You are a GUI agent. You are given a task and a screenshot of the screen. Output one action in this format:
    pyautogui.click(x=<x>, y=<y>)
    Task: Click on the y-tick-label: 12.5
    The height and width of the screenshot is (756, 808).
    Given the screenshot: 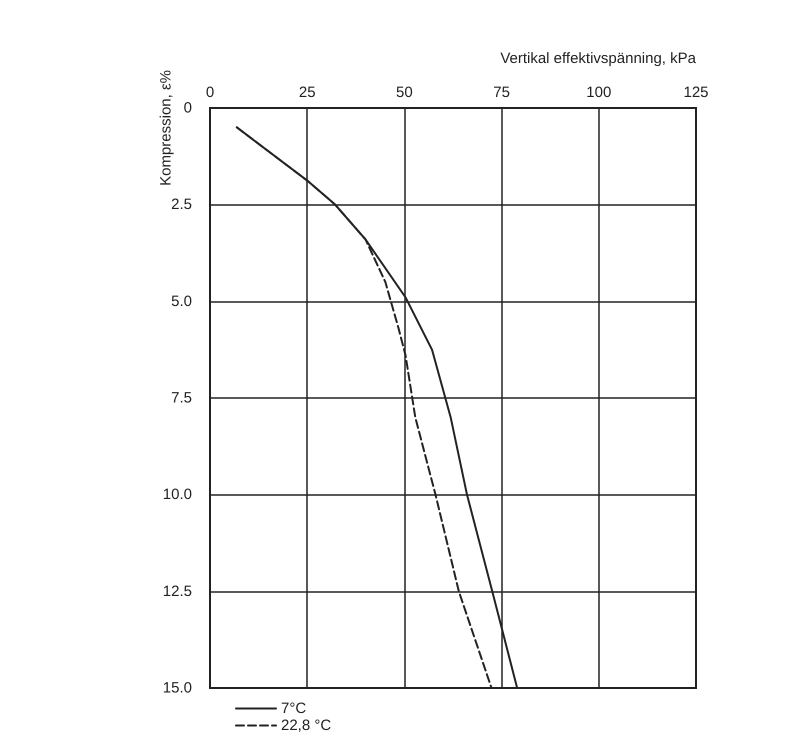 What is the action you would take?
    pyautogui.click(x=177, y=591)
    